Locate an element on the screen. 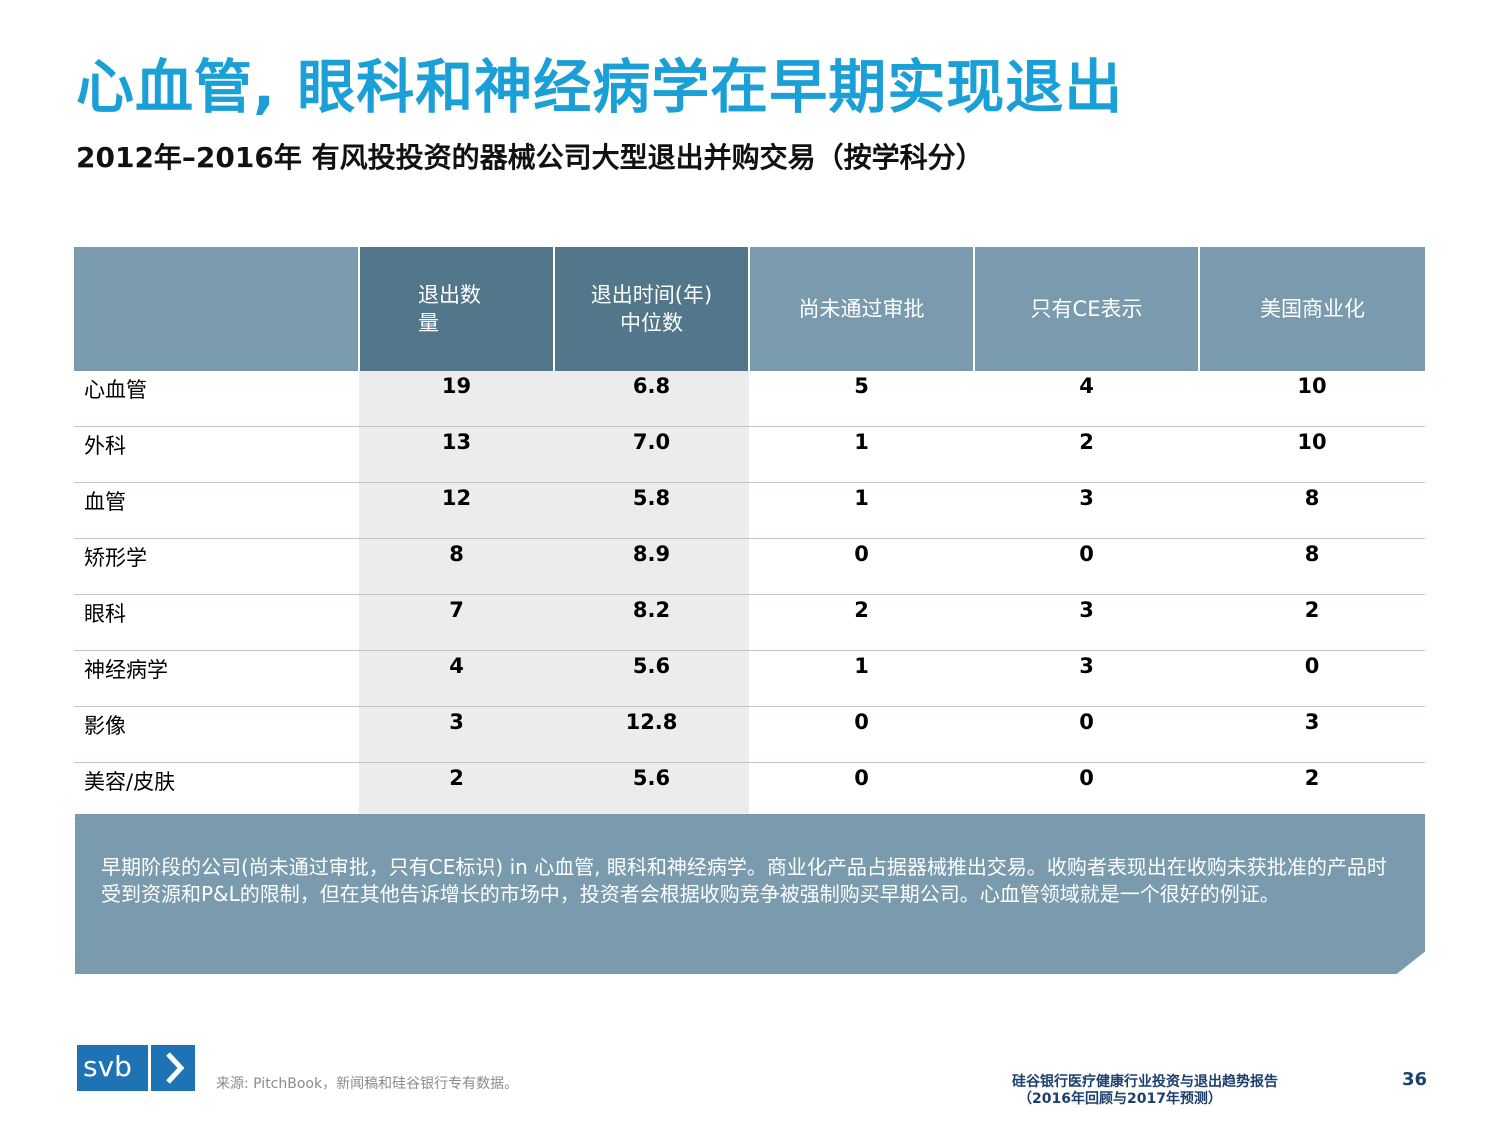 Image resolution: width=1500 pixels, height=1125 pixels. cell-category: 外科 is located at coordinates (216, 454).